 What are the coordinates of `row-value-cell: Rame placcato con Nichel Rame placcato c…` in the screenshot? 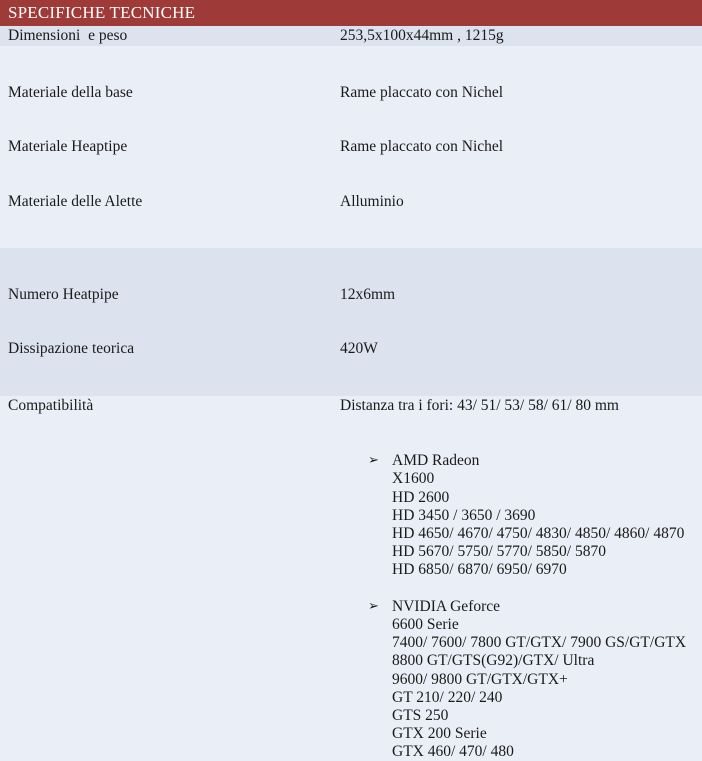 It's located at (518, 147).